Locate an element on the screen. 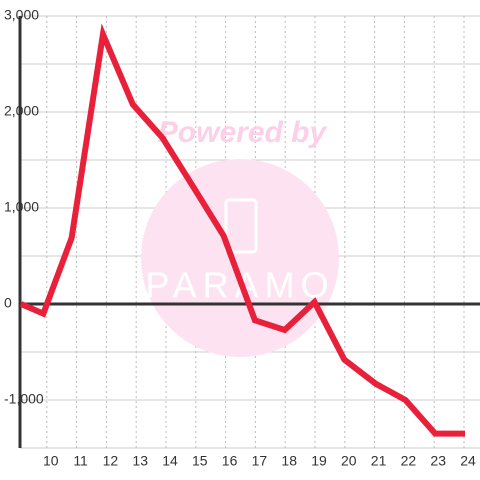 The width and height of the screenshot is (480, 480). x-tick-label: 21 is located at coordinates (379, 461).